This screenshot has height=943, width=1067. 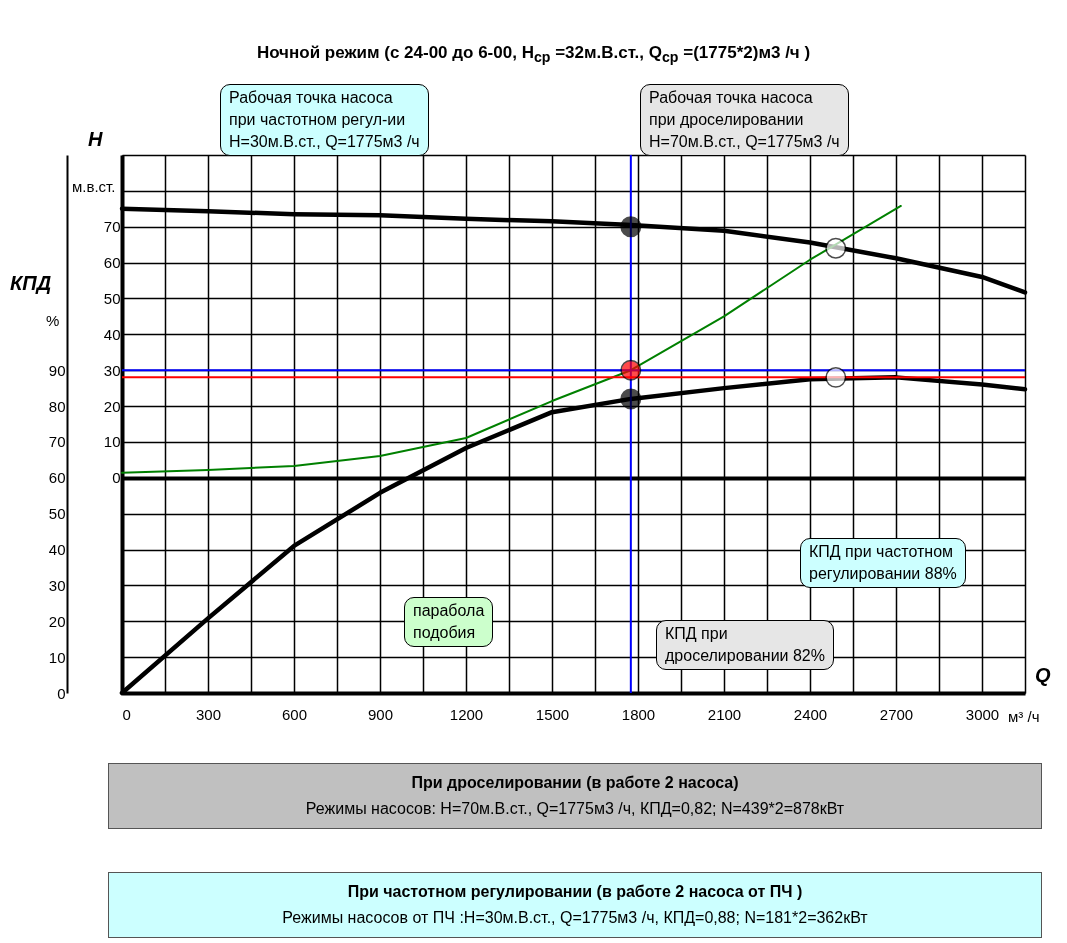 What do you see at coordinates (112, 227) in the screenshot?
I see `y-tick-label: 70` at bounding box center [112, 227].